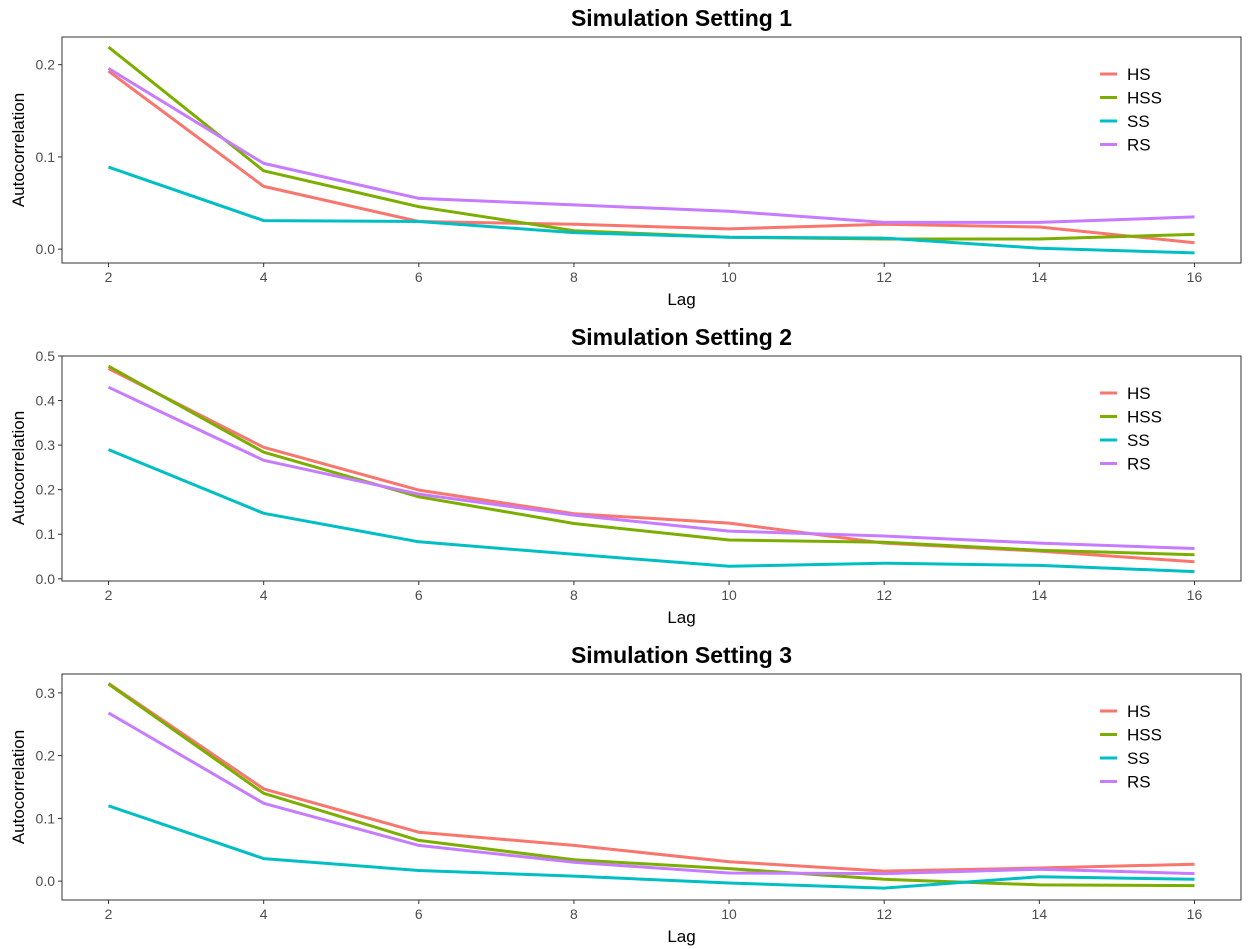 Image resolution: width=1251 pixels, height=949 pixels. Describe the element at coordinates (46, 401) in the screenshot. I see `y-tick-label: 0.4` at that location.